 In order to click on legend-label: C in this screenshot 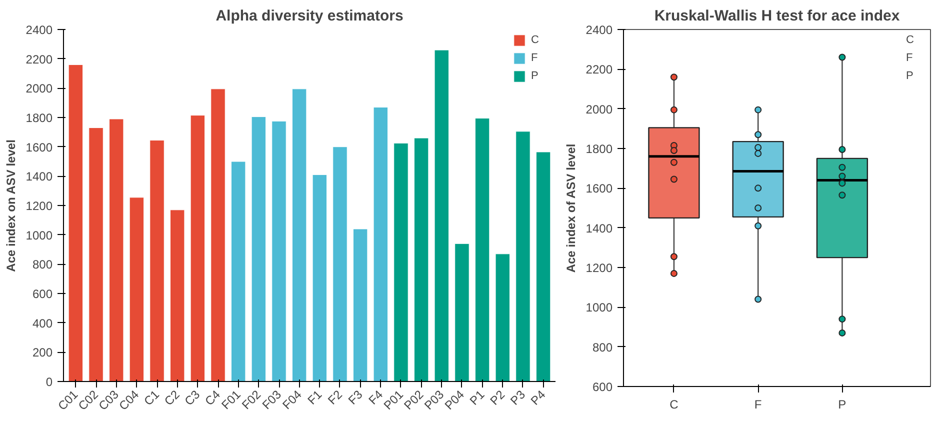, I will do `click(535, 40)`.